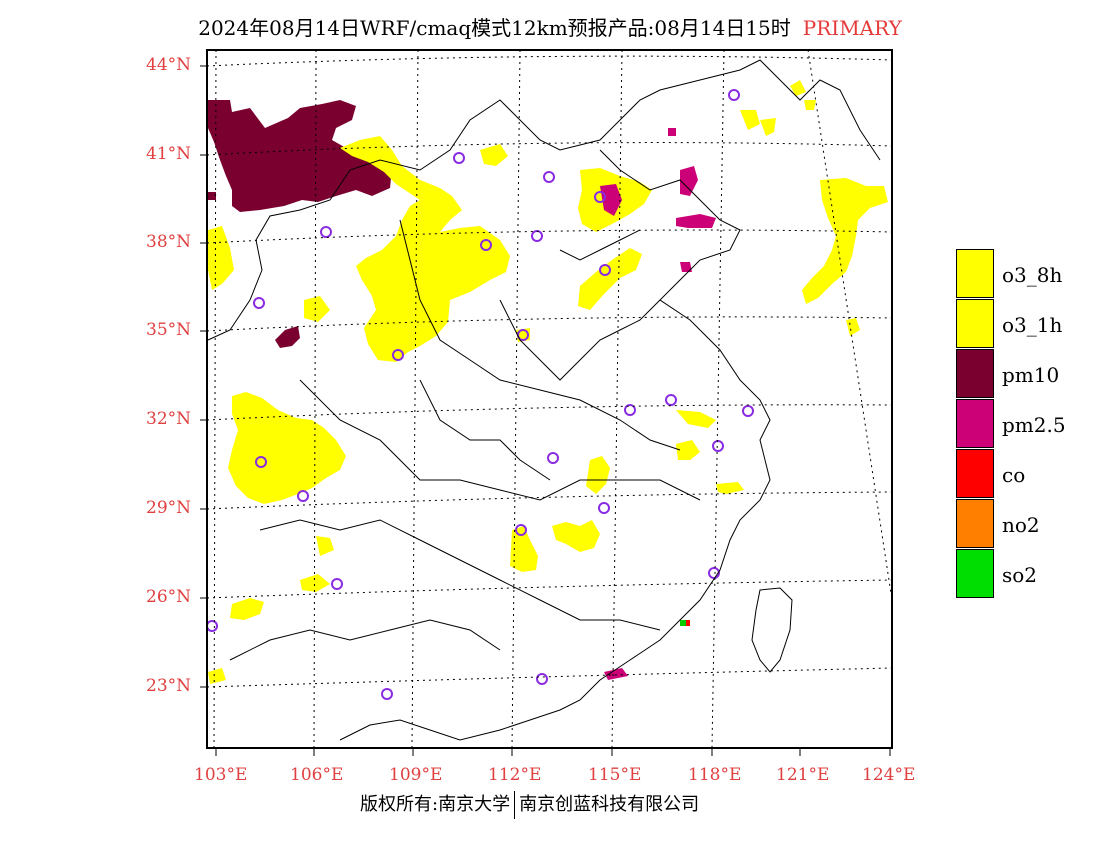  I want to click on legend-item-pm10: pm10, so click(1026, 374).